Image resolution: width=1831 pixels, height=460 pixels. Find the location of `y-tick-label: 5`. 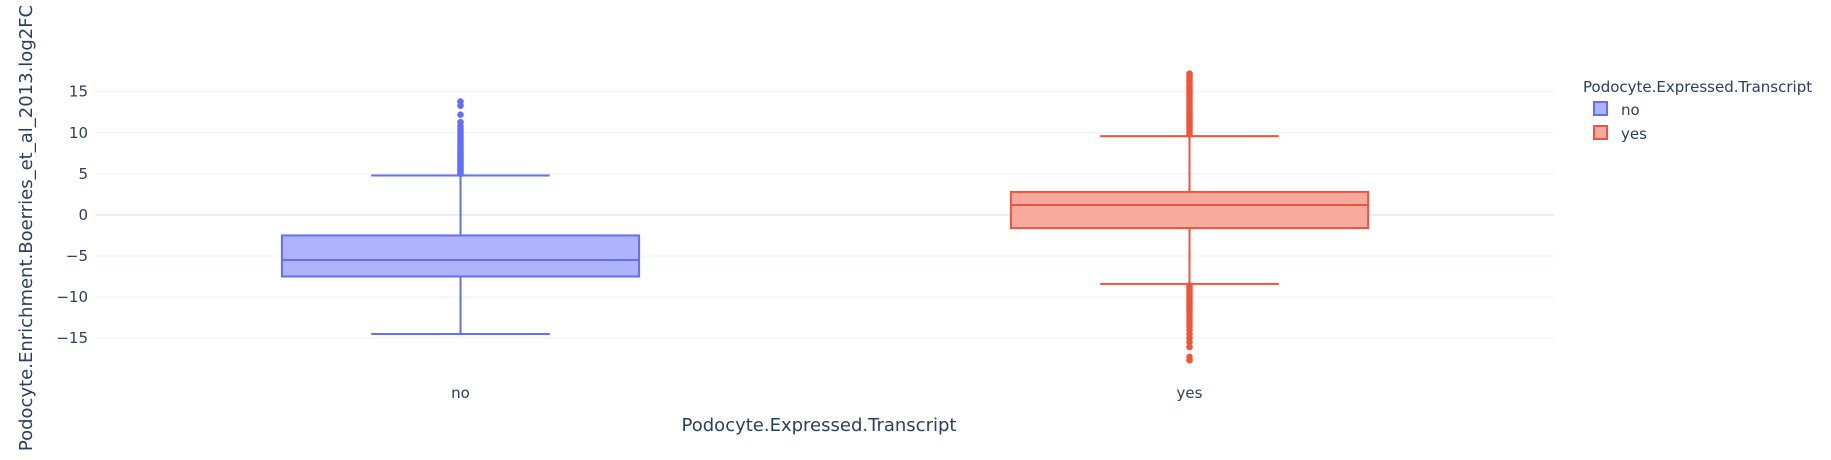

y-tick-label: 5 is located at coordinates (83, 174).